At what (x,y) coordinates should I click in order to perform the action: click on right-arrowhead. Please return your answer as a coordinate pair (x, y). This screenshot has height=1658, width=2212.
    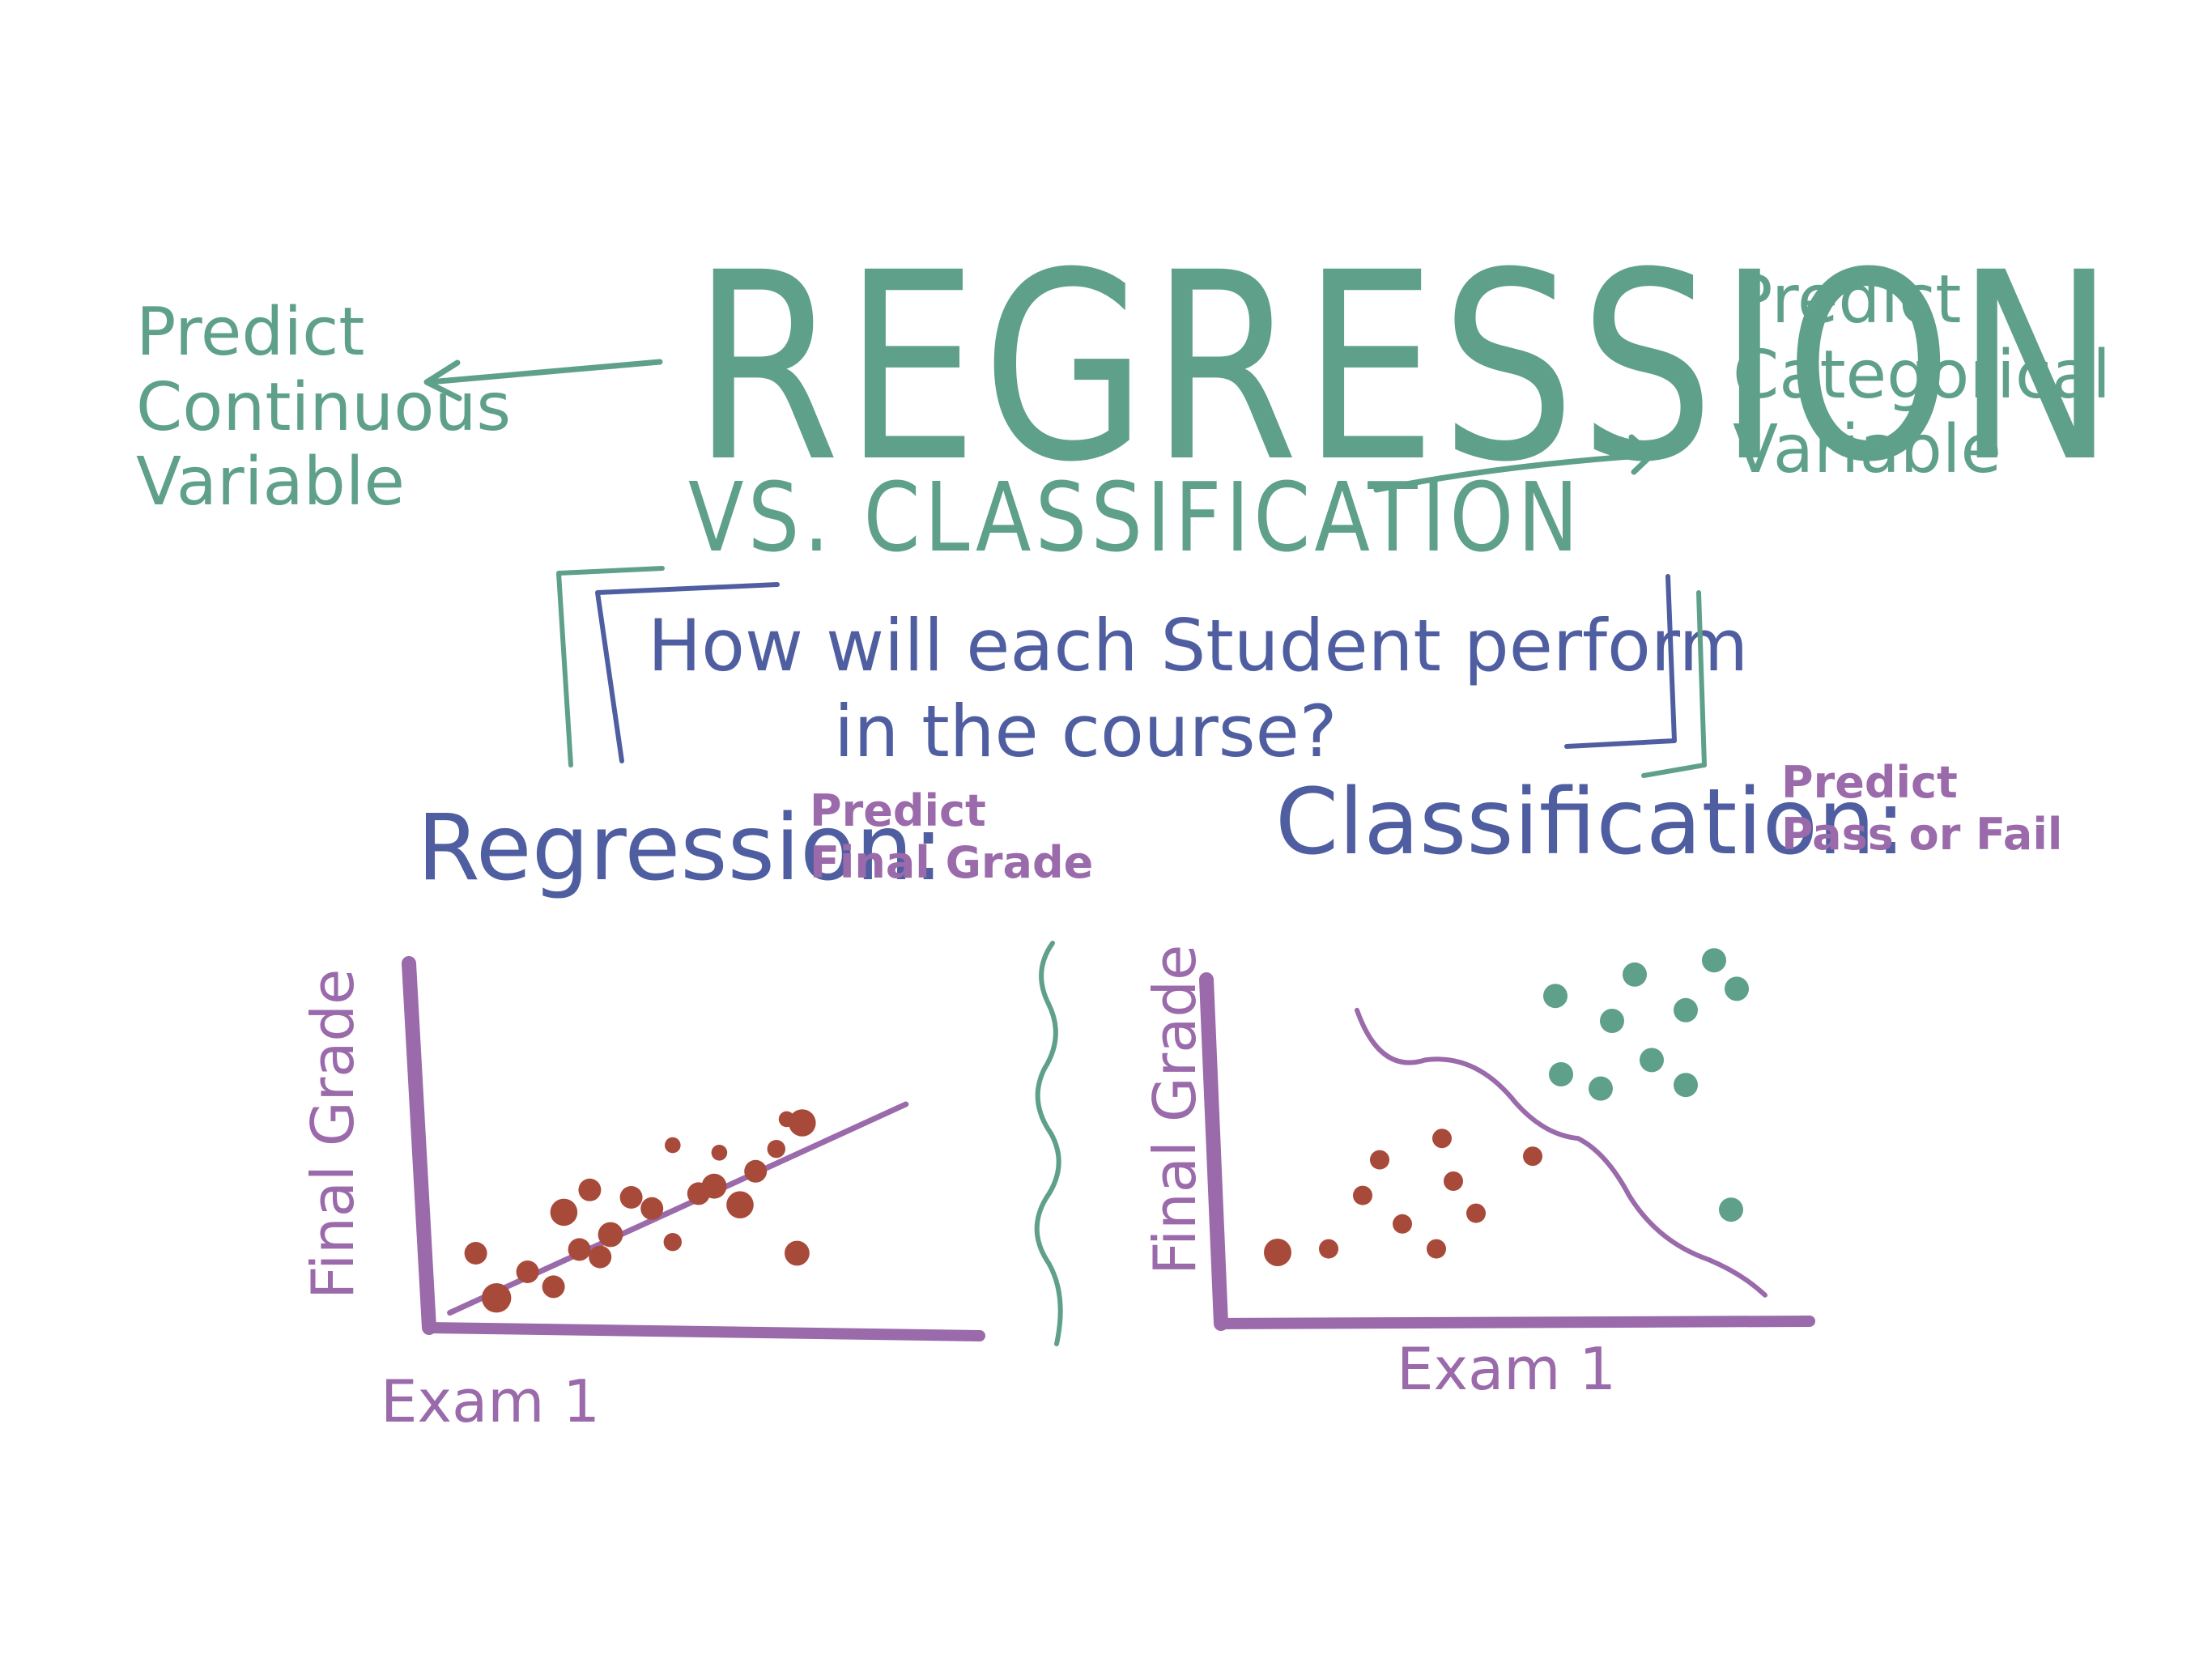
    Looking at the image, I should click on (1641, 454).